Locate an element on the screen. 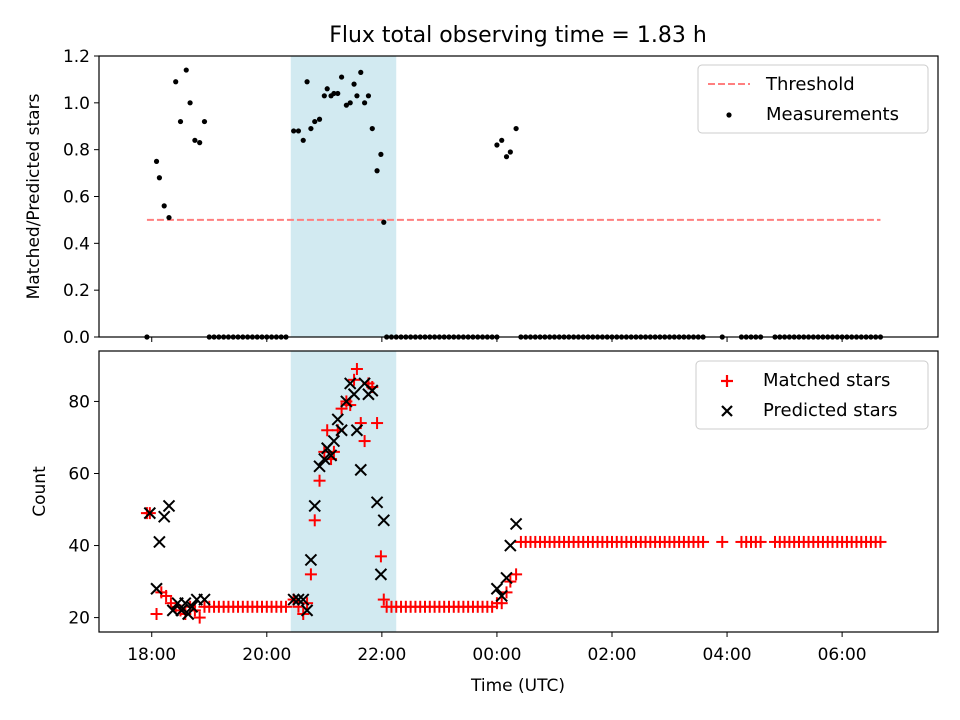  count-xtick-label: 00:00 is located at coordinates (496, 655).